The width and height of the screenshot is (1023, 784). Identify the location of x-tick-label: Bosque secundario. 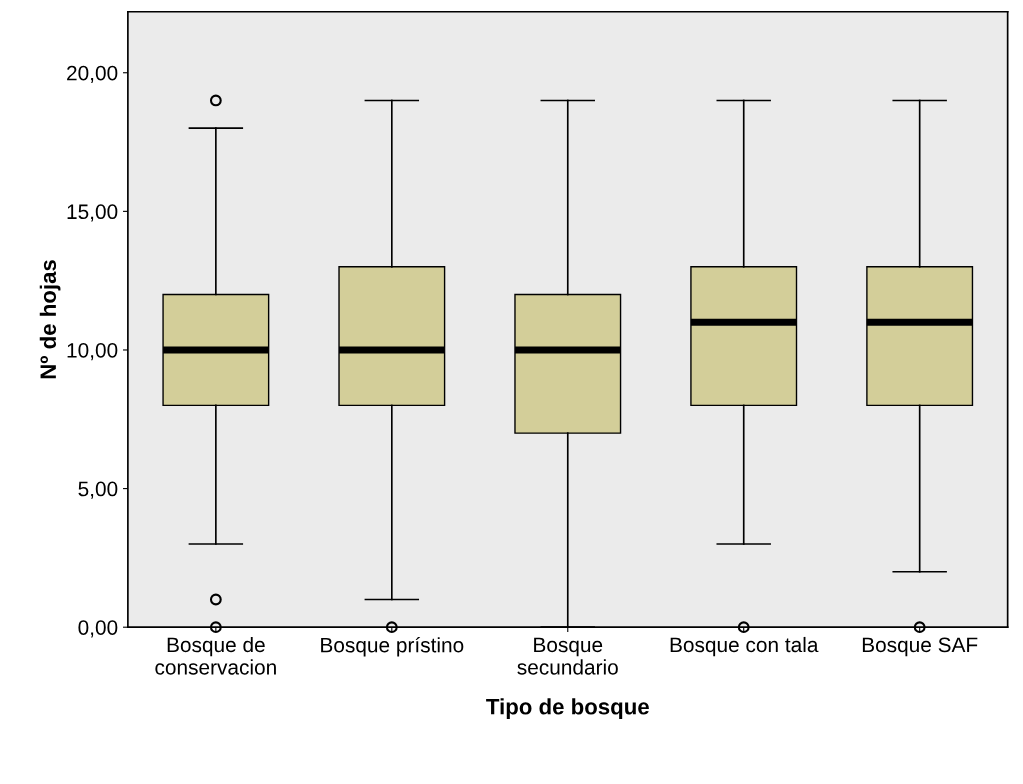
(567, 656).